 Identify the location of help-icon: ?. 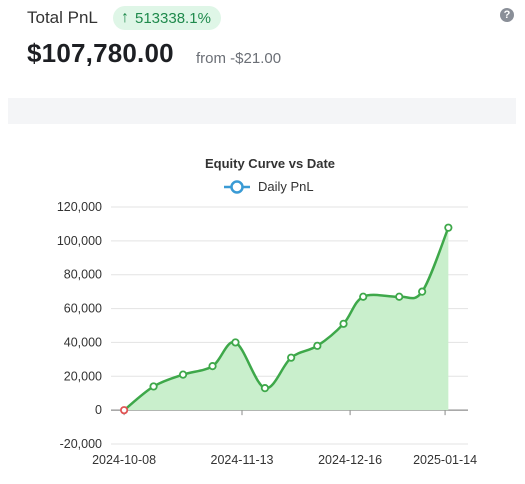
(507, 15).